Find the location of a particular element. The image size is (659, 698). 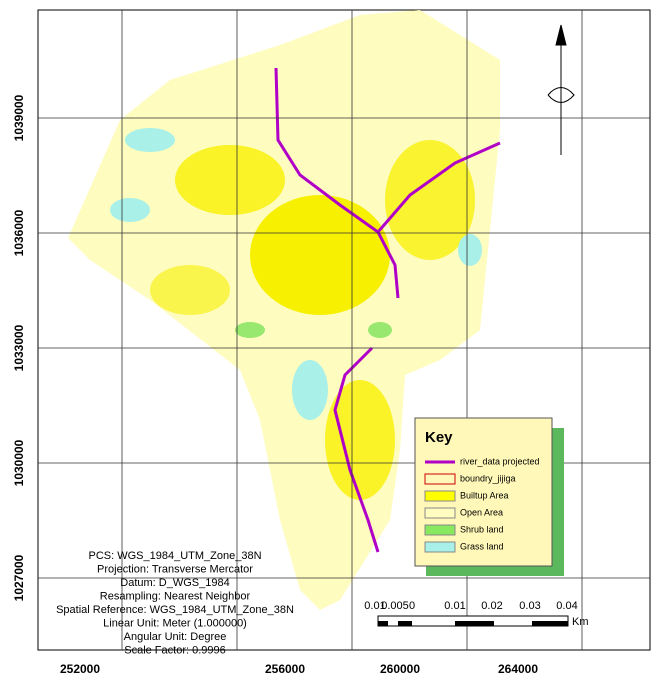

scale-label: 0.04 is located at coordinates (566, 606).